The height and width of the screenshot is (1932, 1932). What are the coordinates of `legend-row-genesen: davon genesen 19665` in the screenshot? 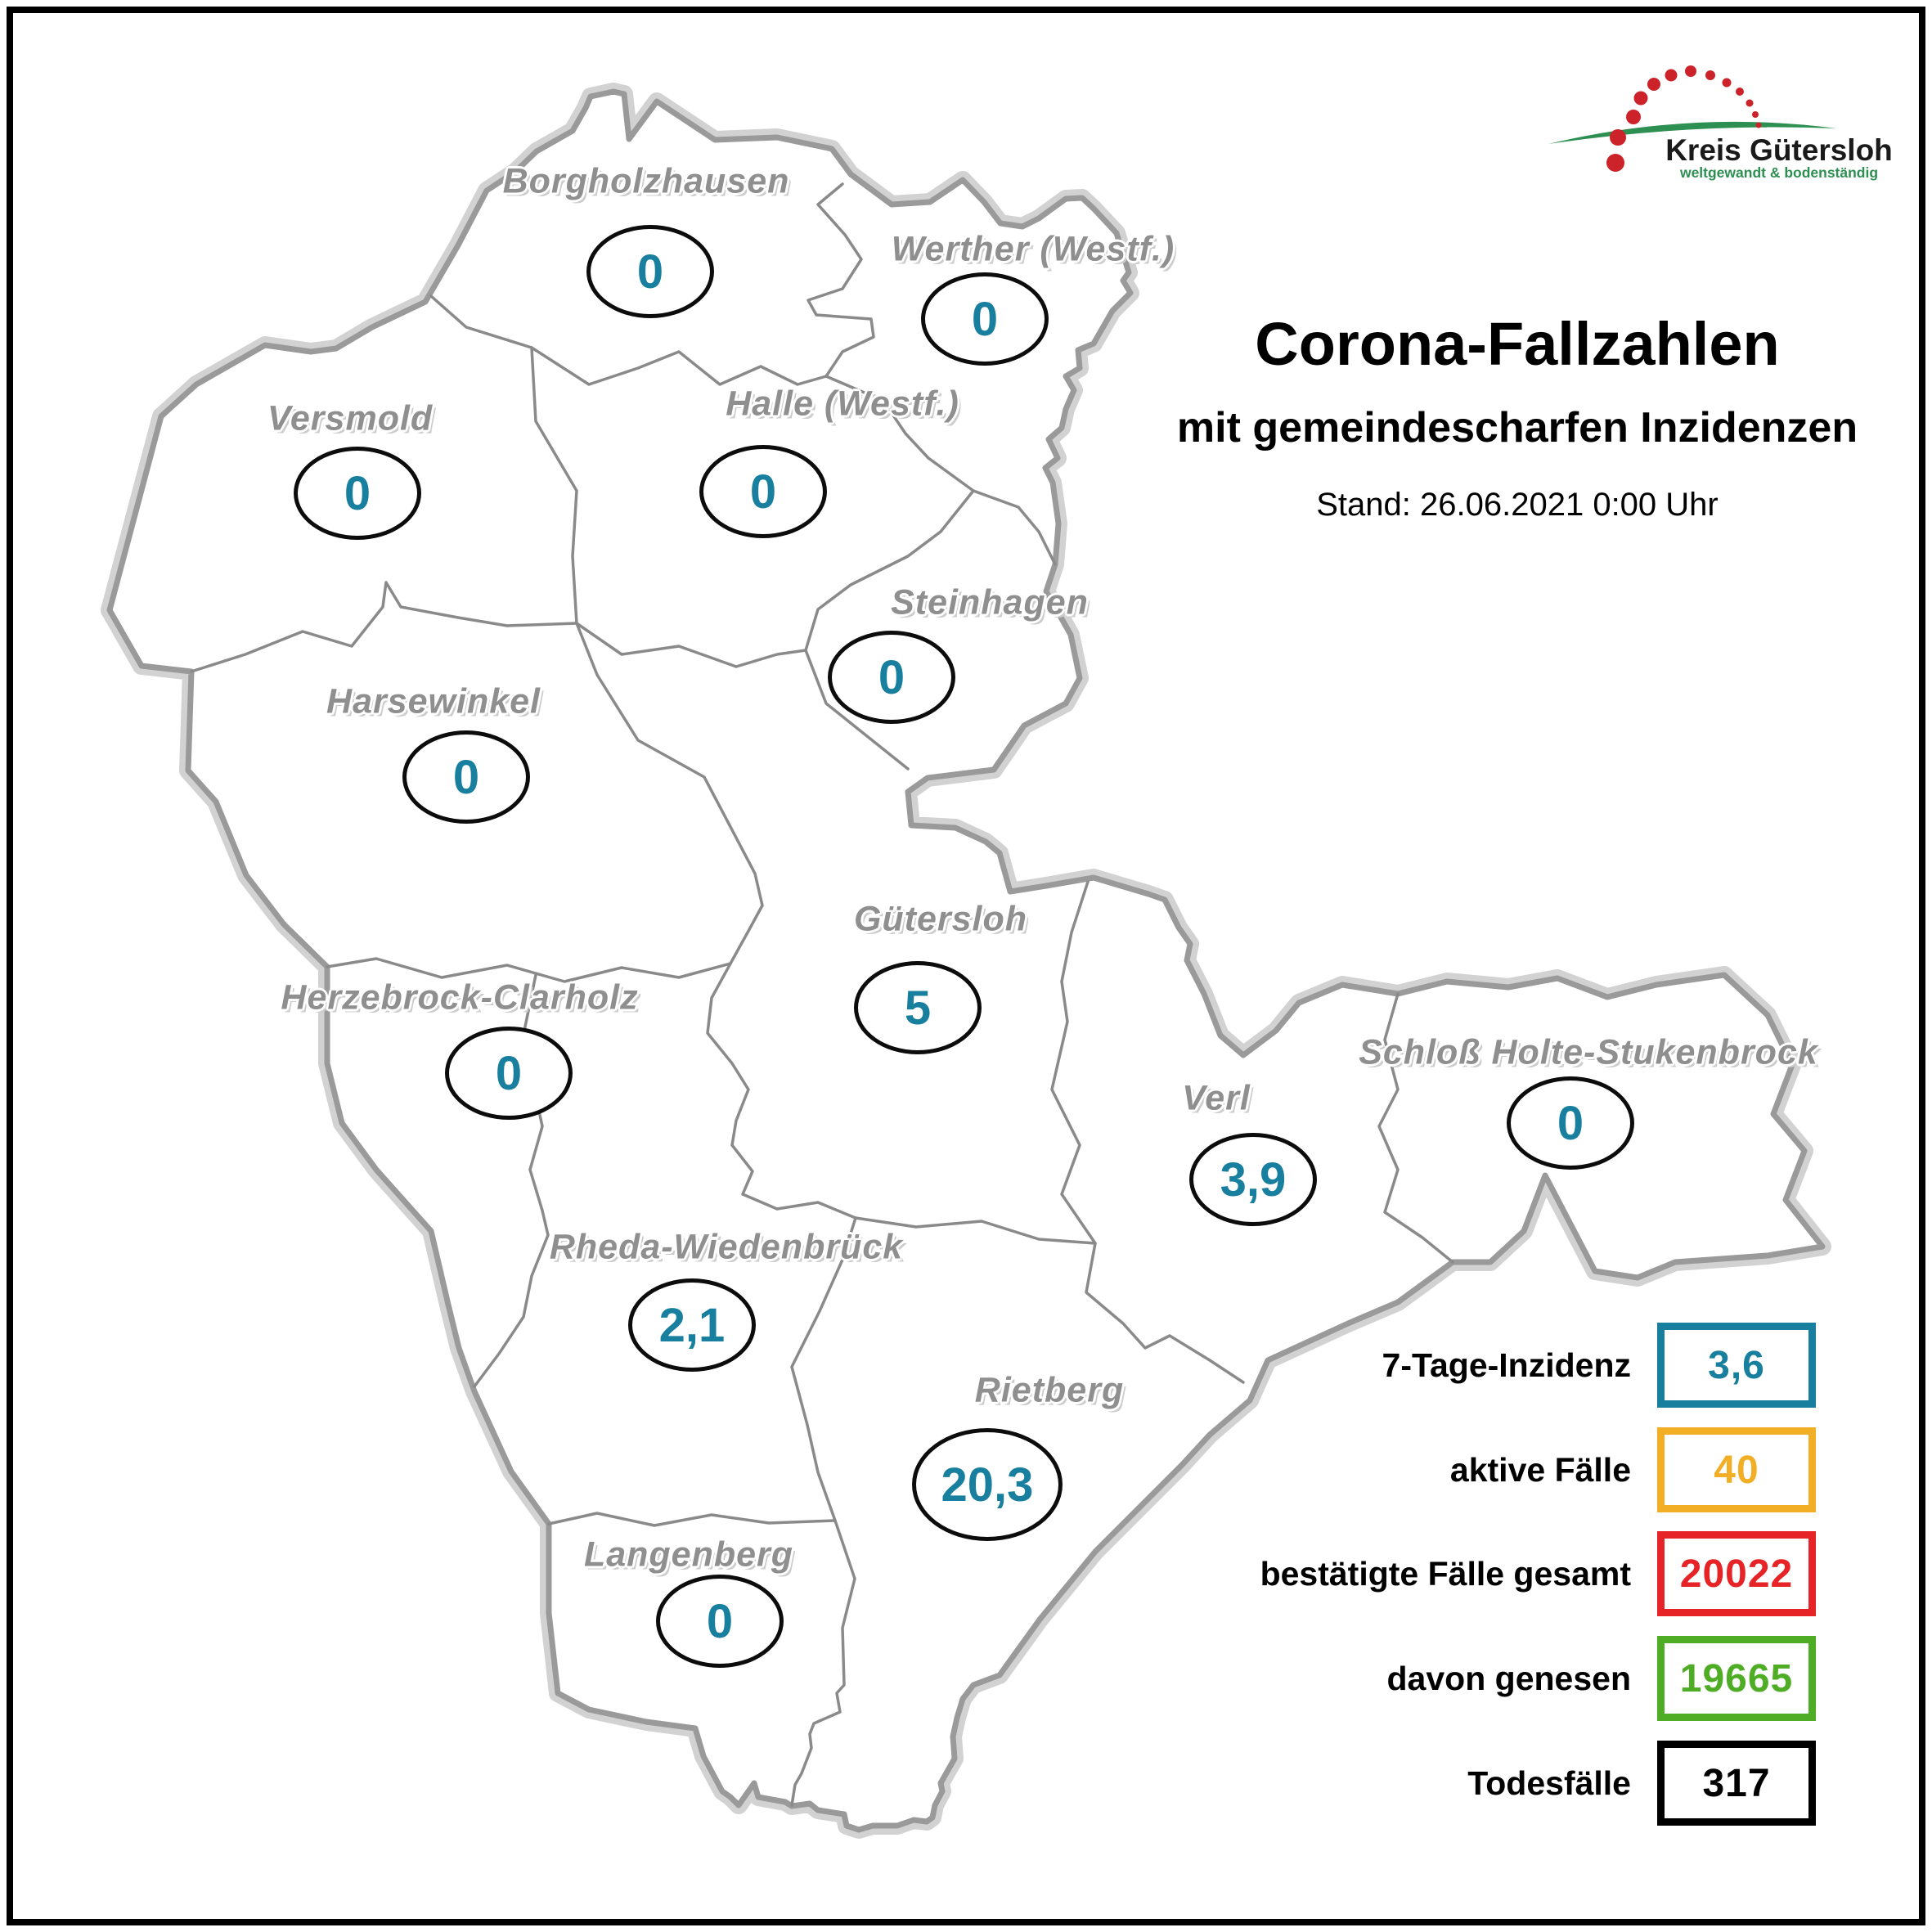 It's located at (1493, 1679).